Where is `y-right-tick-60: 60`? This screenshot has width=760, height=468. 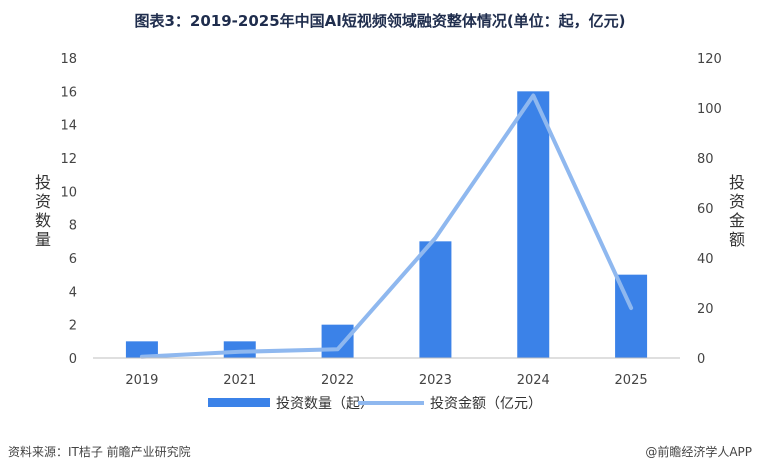
y-right-tick-60: 60 is located at coordinates (705, 209).